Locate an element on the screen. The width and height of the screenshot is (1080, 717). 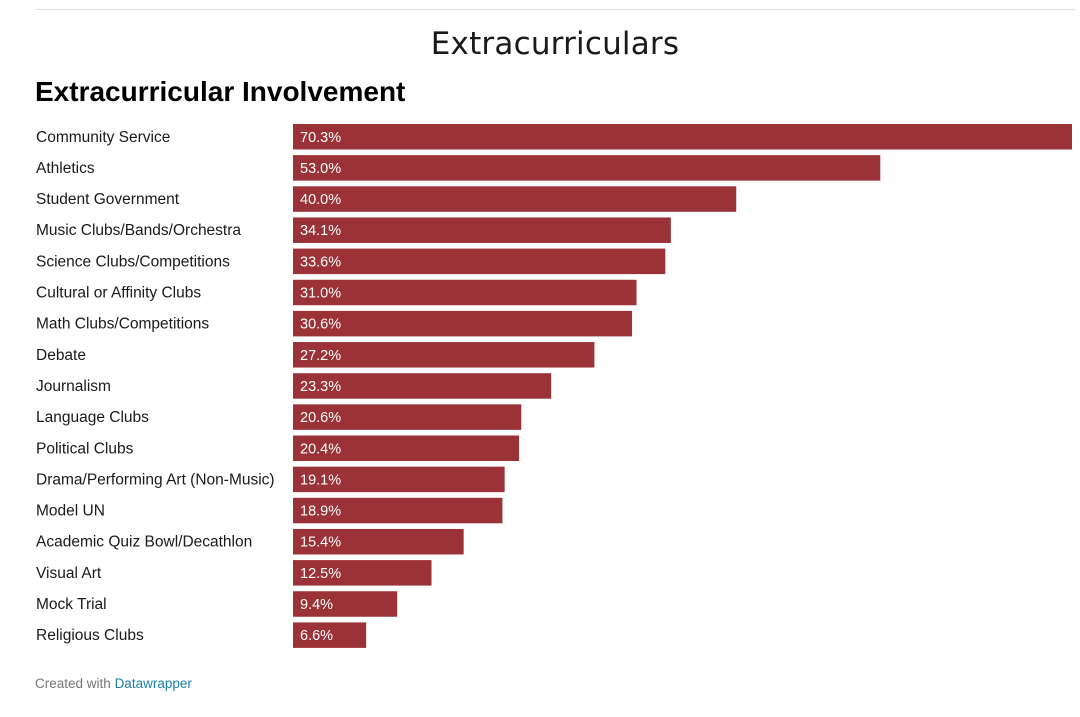
bar-row-athletics: Athletics 53.0% is located at coordinates (458, 168).